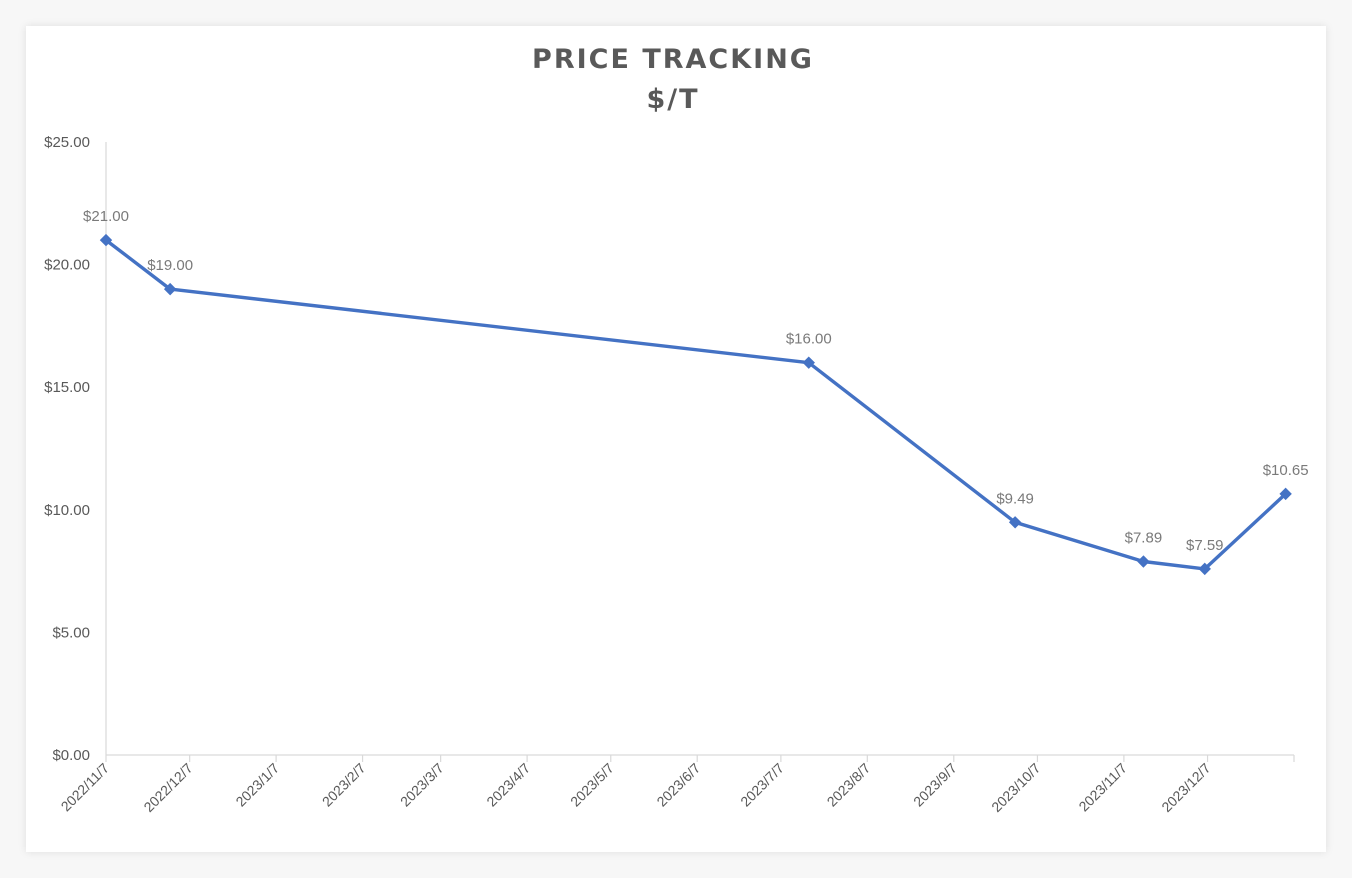  Describe the element at coordinates (67, 510) in the screenshot. I see `y-tick-label: $10.00` at that location.